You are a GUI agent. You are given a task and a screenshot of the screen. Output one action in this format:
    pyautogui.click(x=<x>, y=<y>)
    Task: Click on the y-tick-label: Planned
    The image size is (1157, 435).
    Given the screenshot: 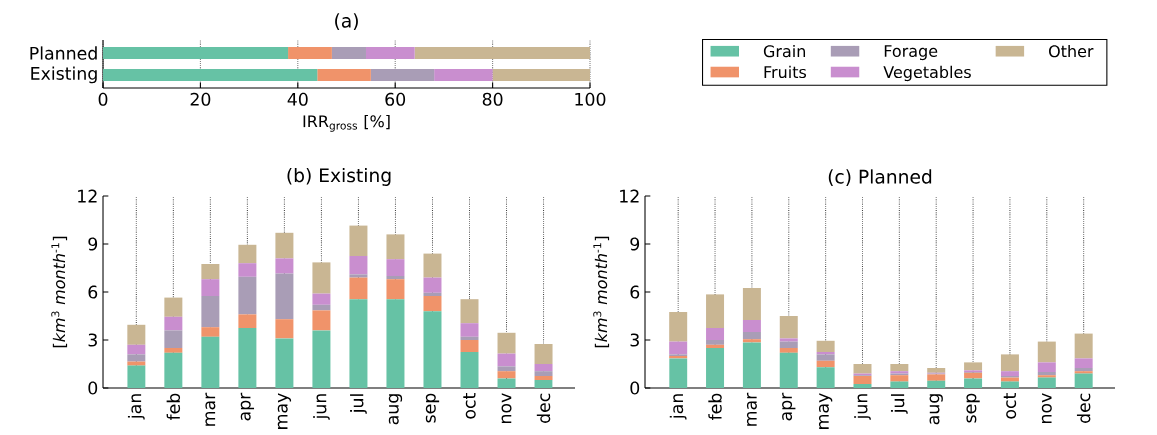 What is the action you would take?
    pyautogui.click(x=63, y=53)
    